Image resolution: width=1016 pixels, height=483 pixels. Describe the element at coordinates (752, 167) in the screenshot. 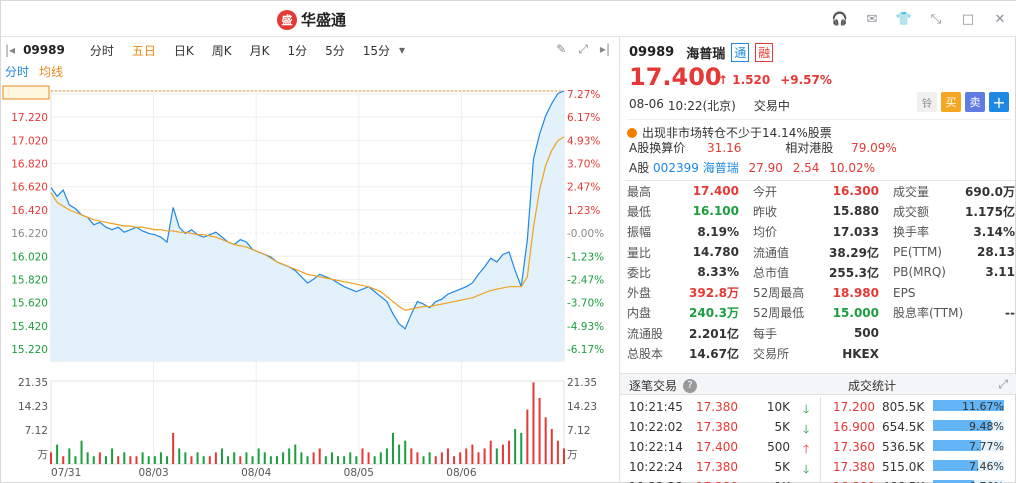

I see `a-share-quote: A股 002399 海普瑞 27.90 2.54 10.02%` at that location.